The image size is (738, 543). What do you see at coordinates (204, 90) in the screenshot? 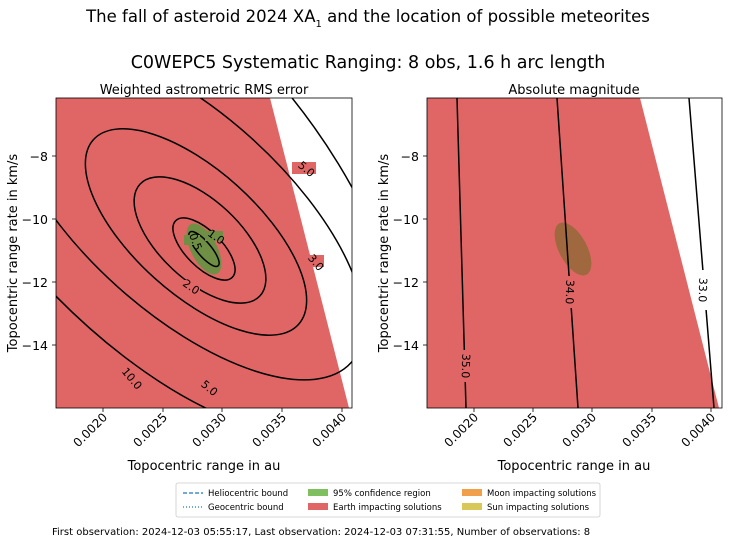
I see `panel-title: Weighted astrometric RMS error` at bounding box center [204, 90].